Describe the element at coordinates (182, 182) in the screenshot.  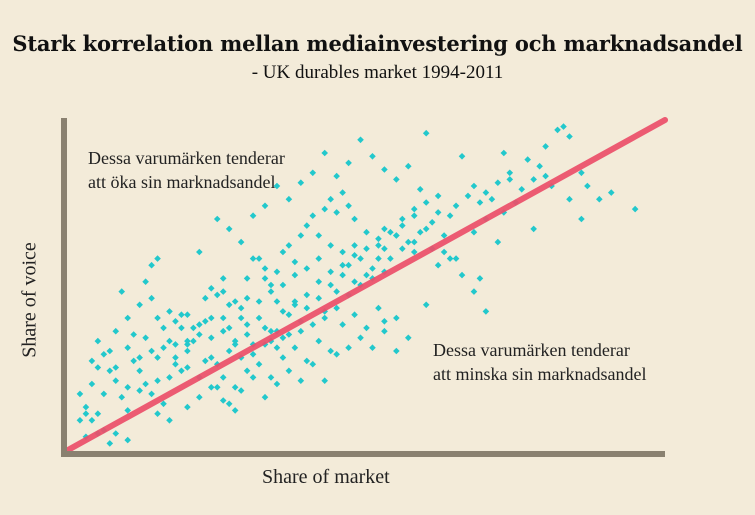
I see `annotation-above-line-2: att öka sin marknadsandel` at that location.